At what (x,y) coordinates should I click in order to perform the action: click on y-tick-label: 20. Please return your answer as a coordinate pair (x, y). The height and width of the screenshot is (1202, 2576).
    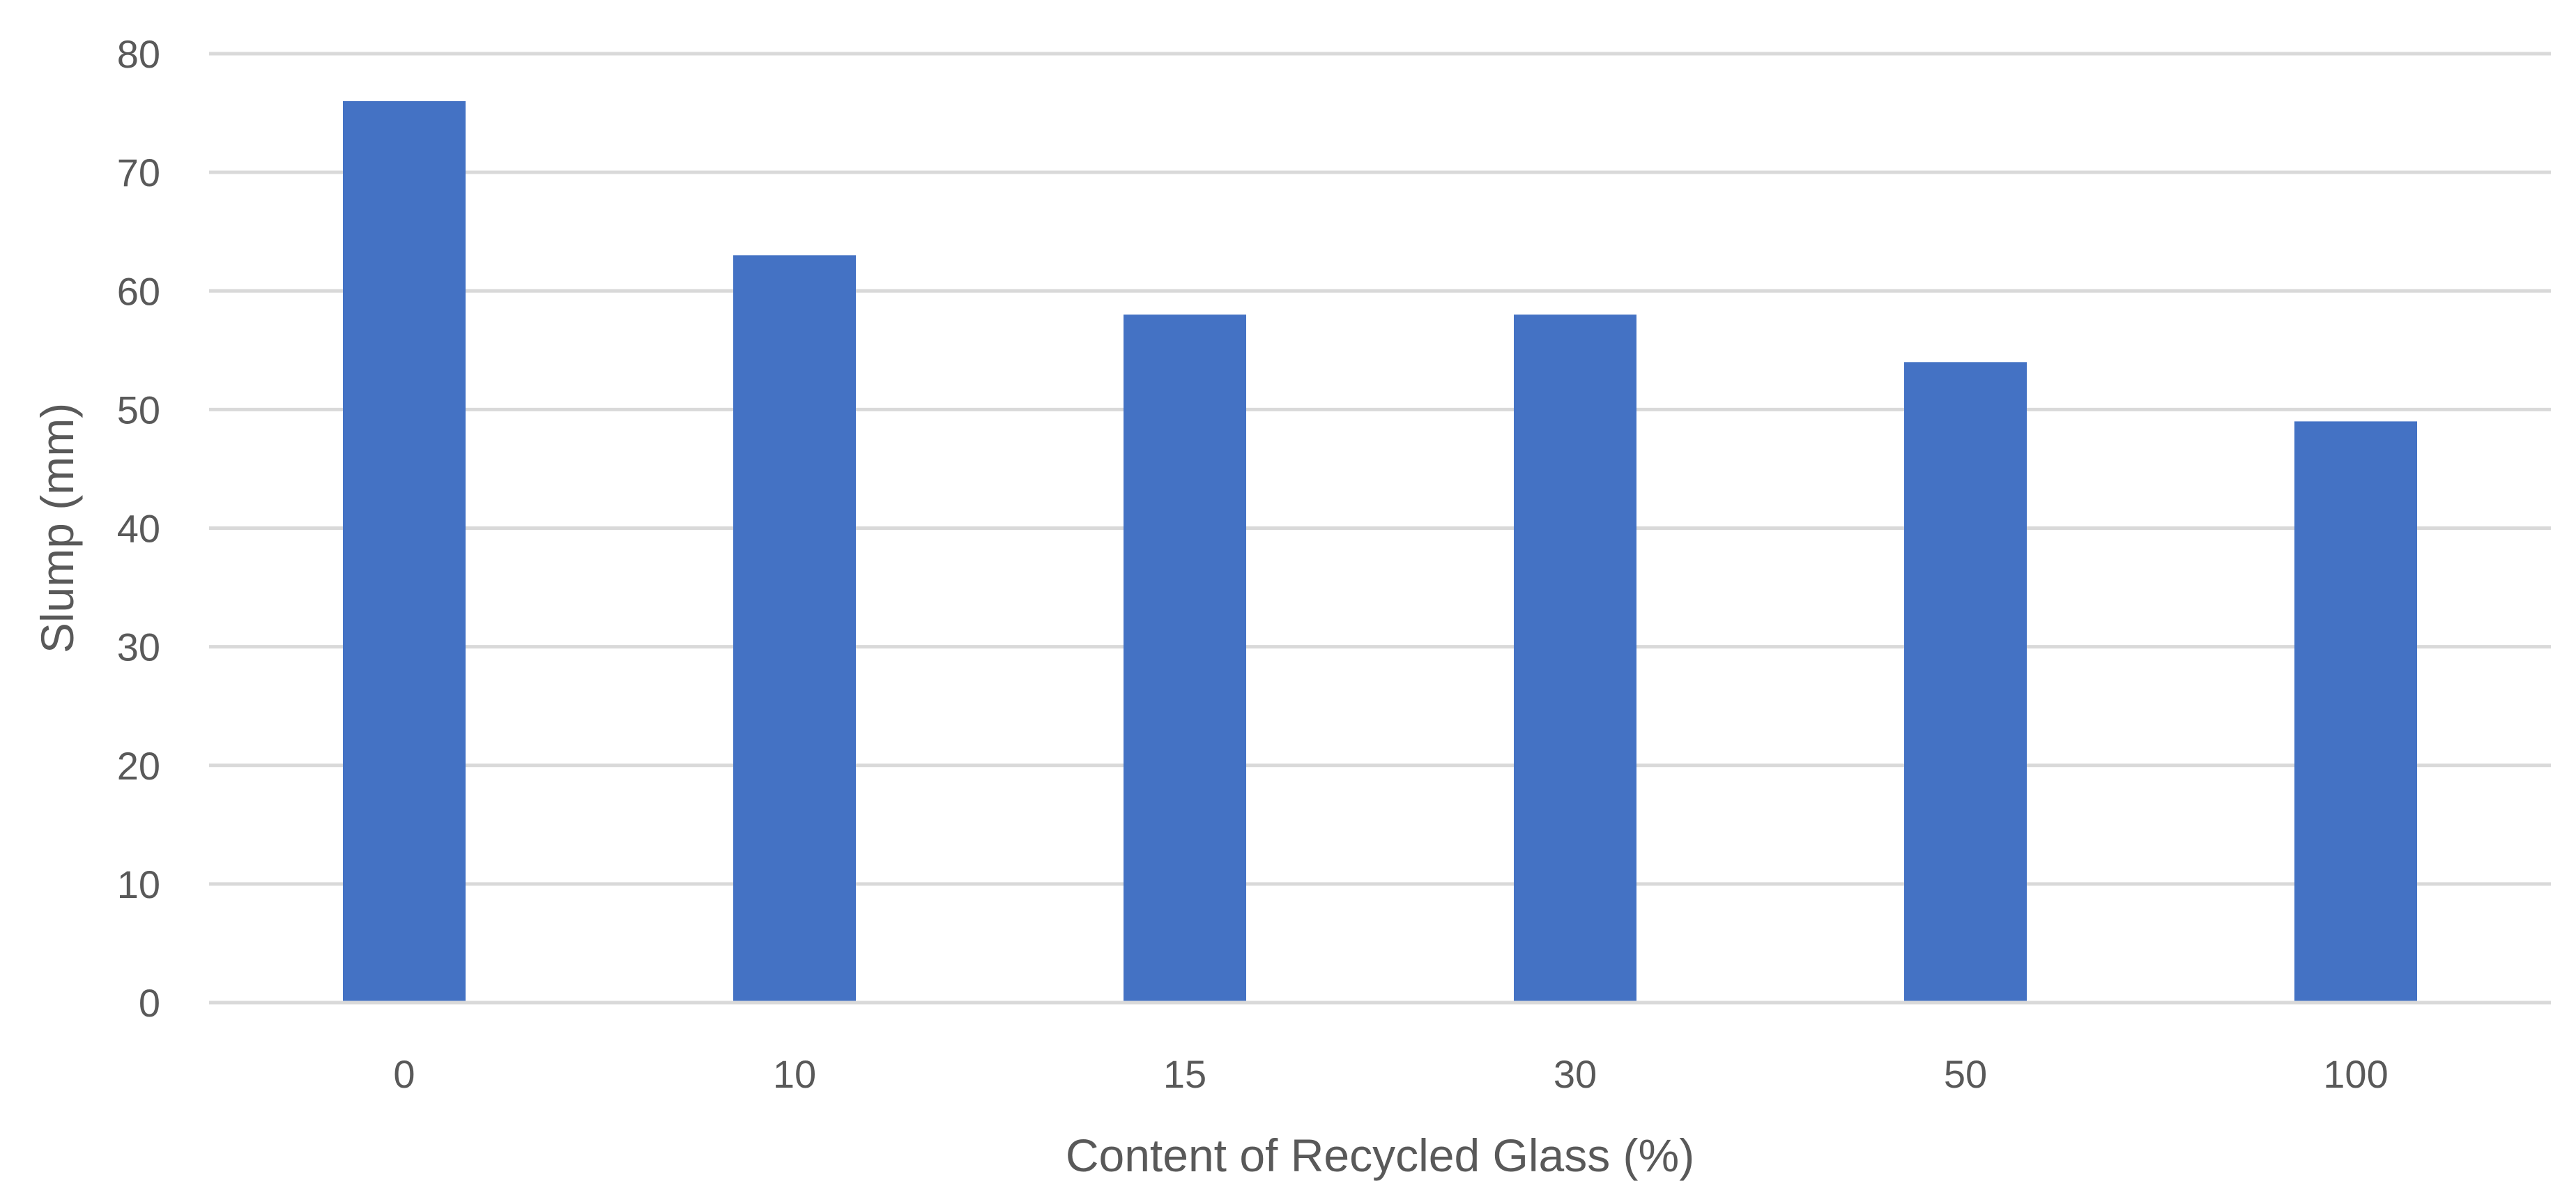
    Looking at the image, I should click on (138, 766).